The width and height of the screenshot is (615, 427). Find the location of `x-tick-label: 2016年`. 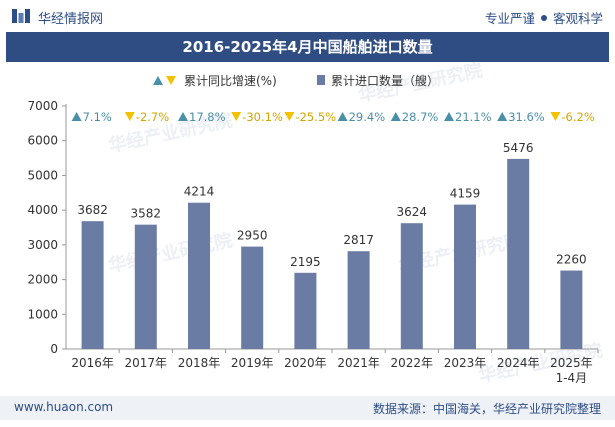

x-tick-label: 2016年 is located at coordinates (92, 363).